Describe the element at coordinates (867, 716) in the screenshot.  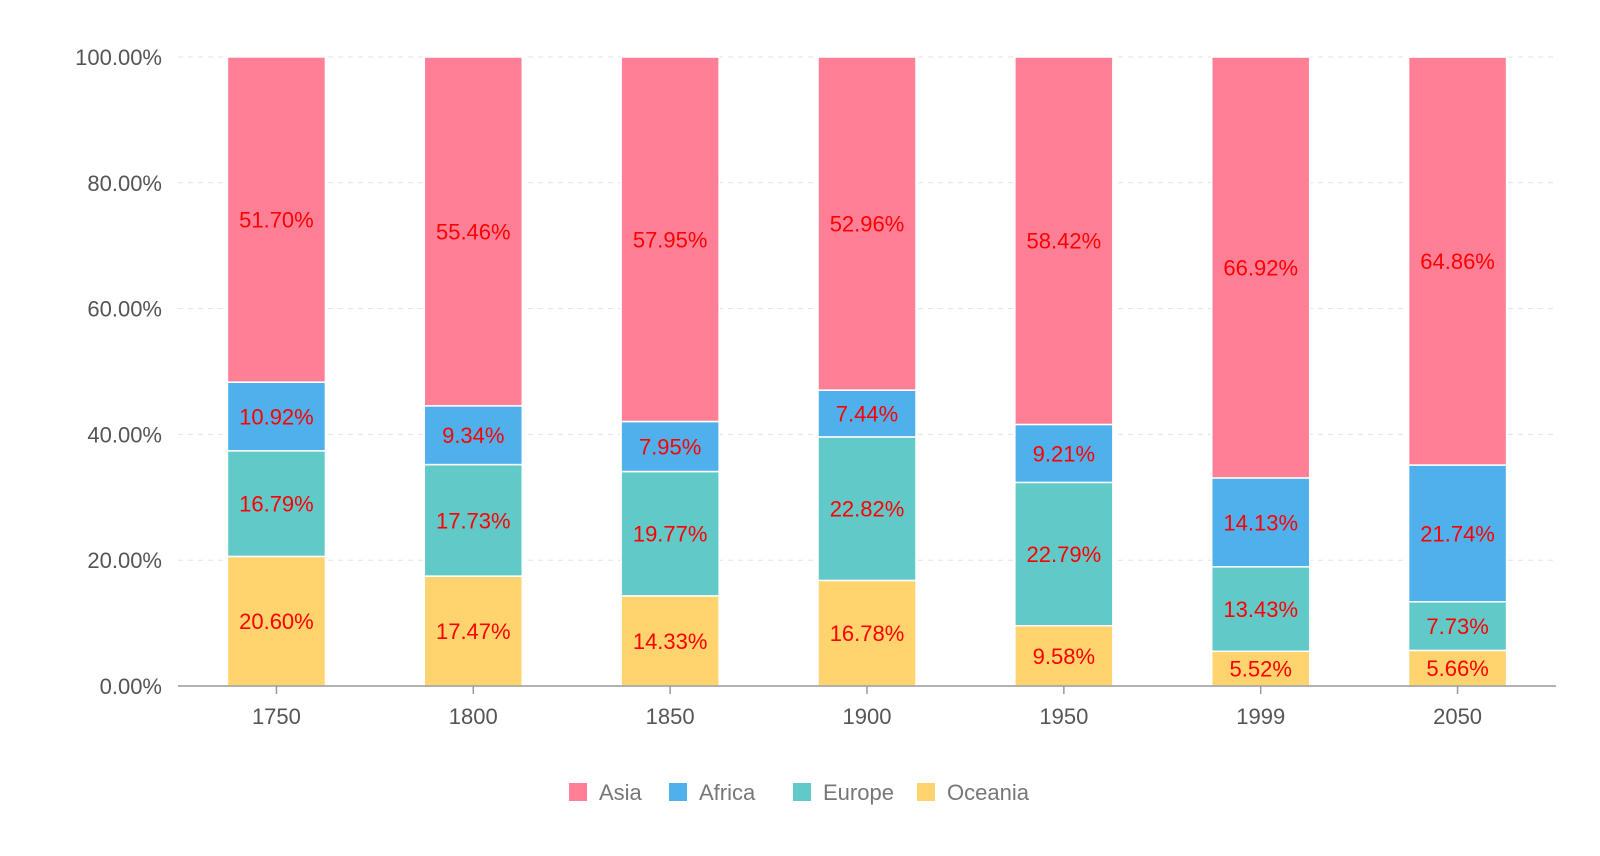
I see `x-tick-label: 1900` at that location.